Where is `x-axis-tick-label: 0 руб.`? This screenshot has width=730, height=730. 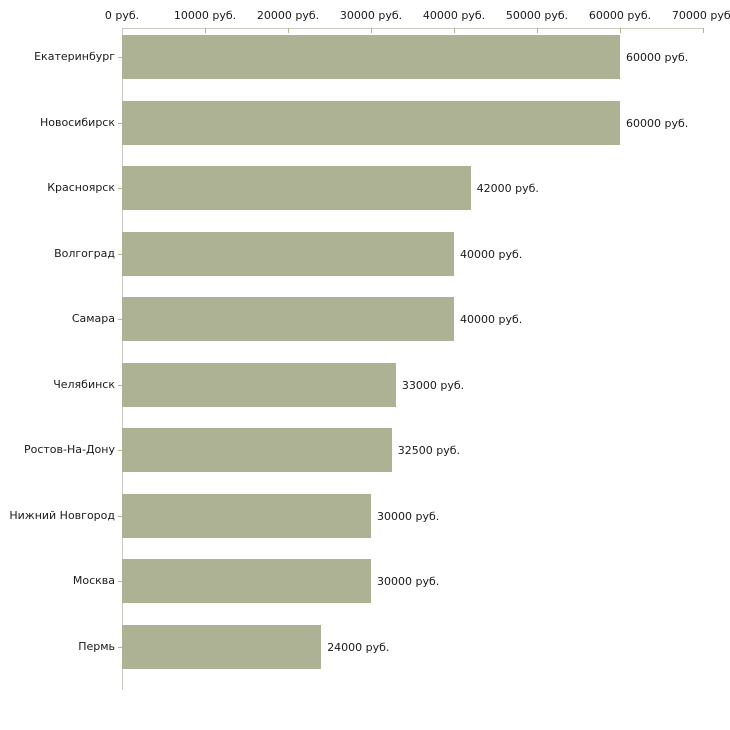
x-axis-tick-label: 0 руб. is located at coordinates (122, 15).